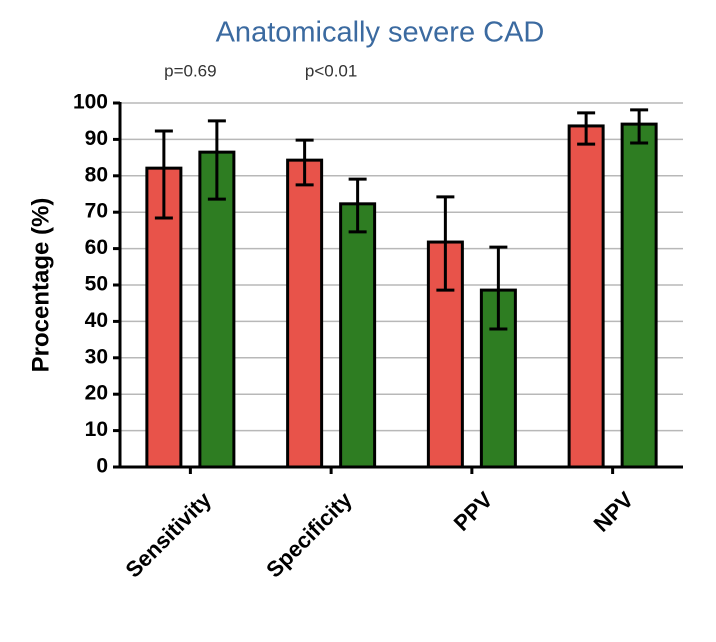 The width and height of the screenshot is (716, 642). I want to click on y-tick-label: 40, so click(96, 320).